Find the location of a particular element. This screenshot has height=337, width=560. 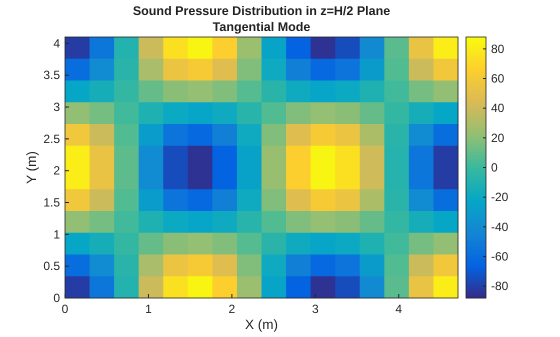

color-bar-label: 80 is located at coordinates (498, 49).